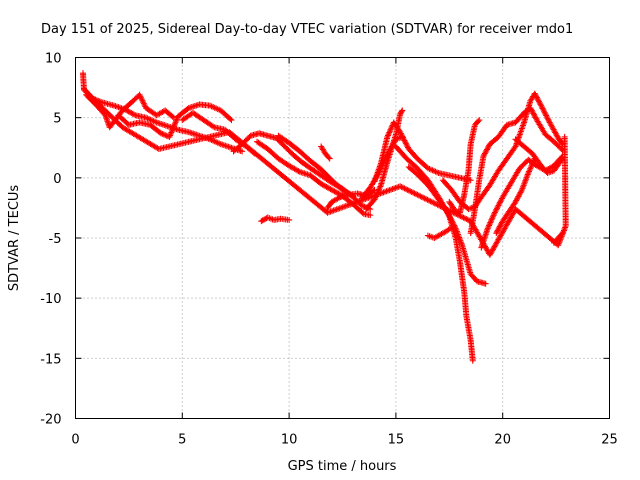 The image size is (640, 480). I want to click on y-tick-label: 10, so click(53, 59).